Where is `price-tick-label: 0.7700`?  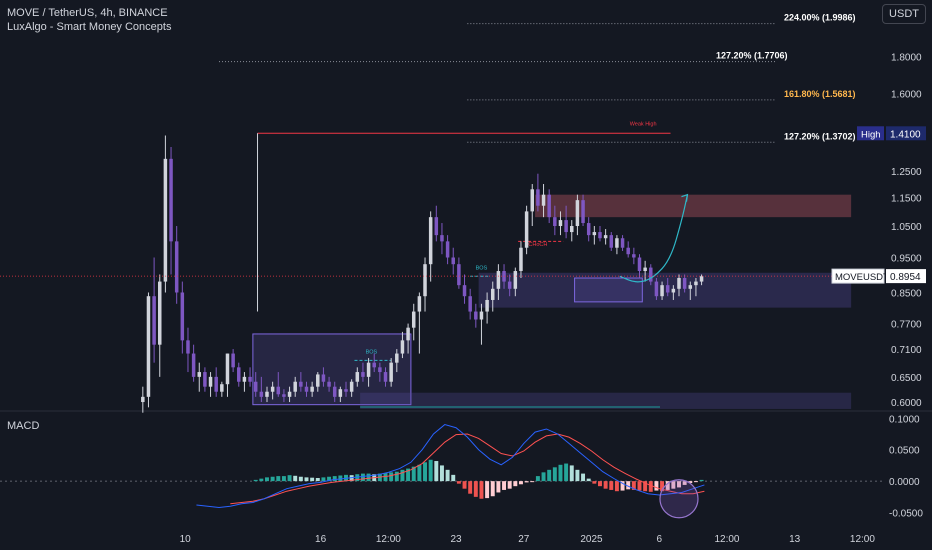
price-tick-label: 0.7700 is located at coordinates (906, 325).